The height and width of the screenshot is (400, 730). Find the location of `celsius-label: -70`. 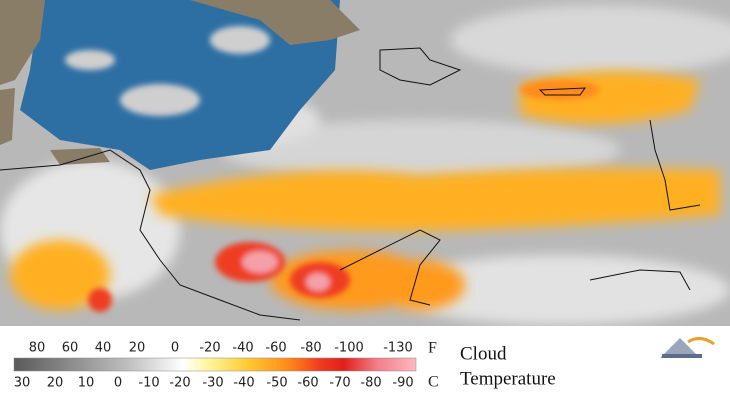

celsius-label: -70 is located at coordinates (339, 383).